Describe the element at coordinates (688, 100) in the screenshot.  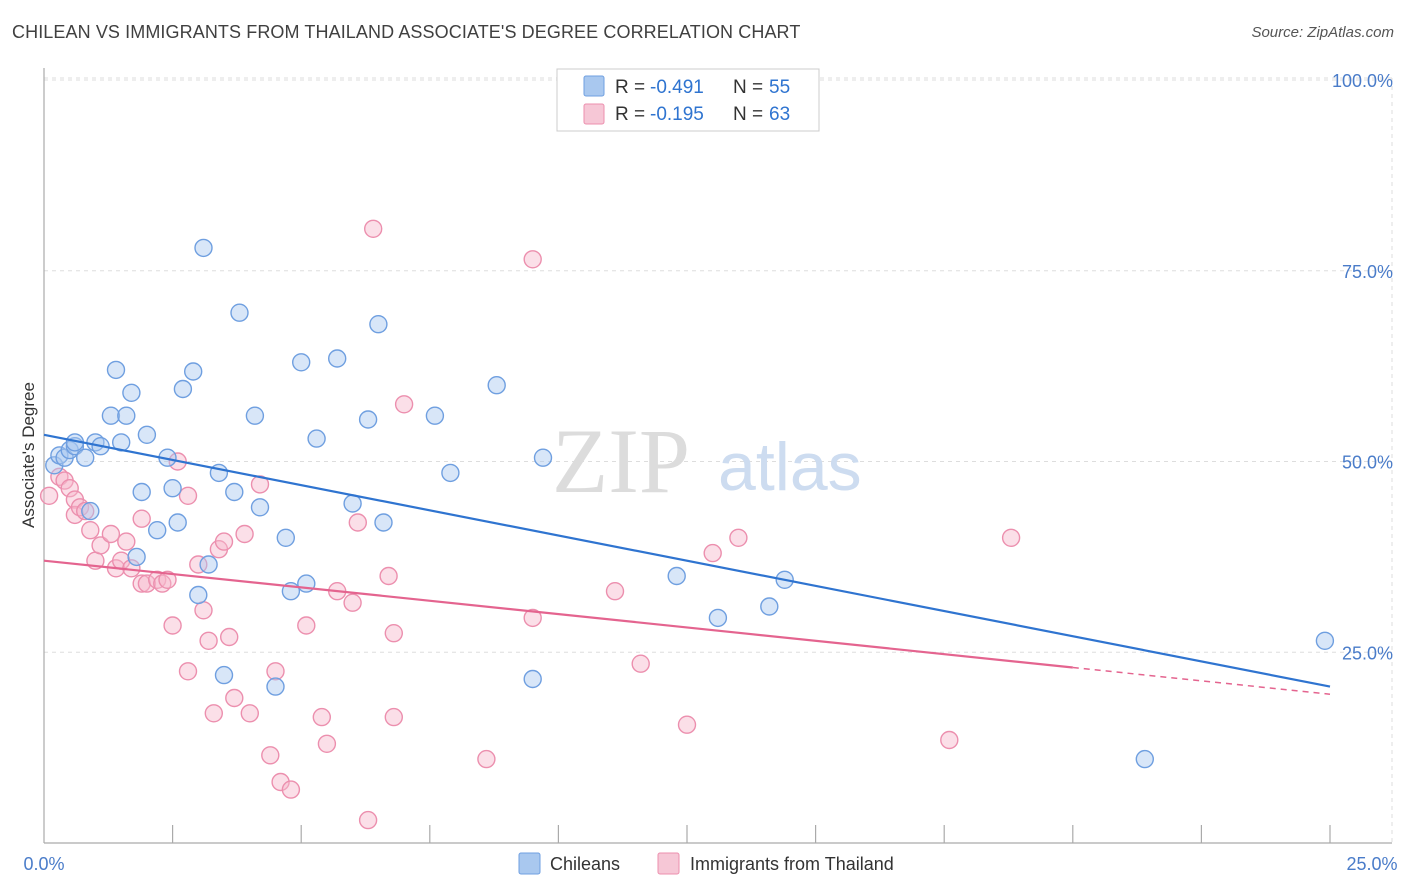
I see `legend-stats-box: R = -0.491 N = 55 R = -0.195 N = 63` at that location.